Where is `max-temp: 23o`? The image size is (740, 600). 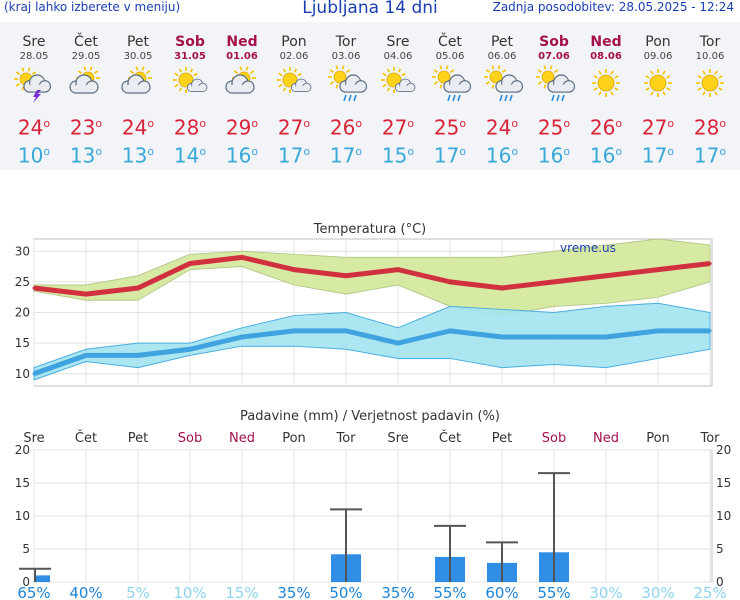 max-temp: 23o is located at coordinates (86, 127).